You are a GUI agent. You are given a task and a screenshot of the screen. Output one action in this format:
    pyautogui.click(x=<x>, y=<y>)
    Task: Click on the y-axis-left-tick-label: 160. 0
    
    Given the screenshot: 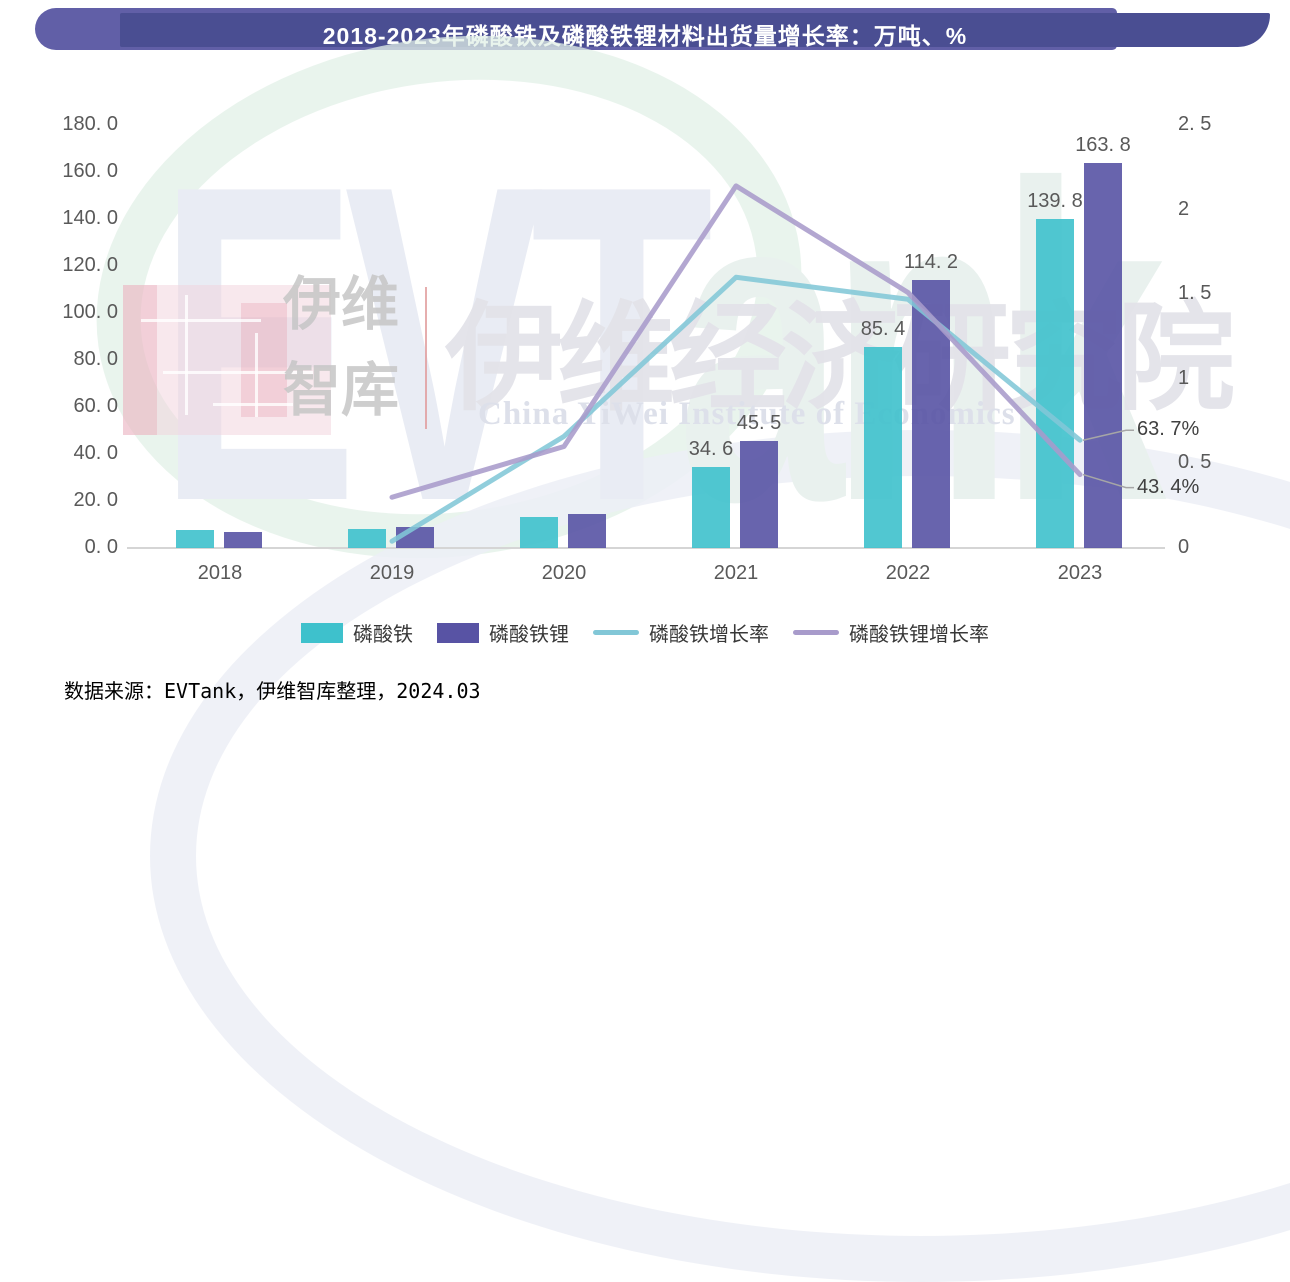 What is the action you would take?
    pyautogui.click(x=90, y=171)
    